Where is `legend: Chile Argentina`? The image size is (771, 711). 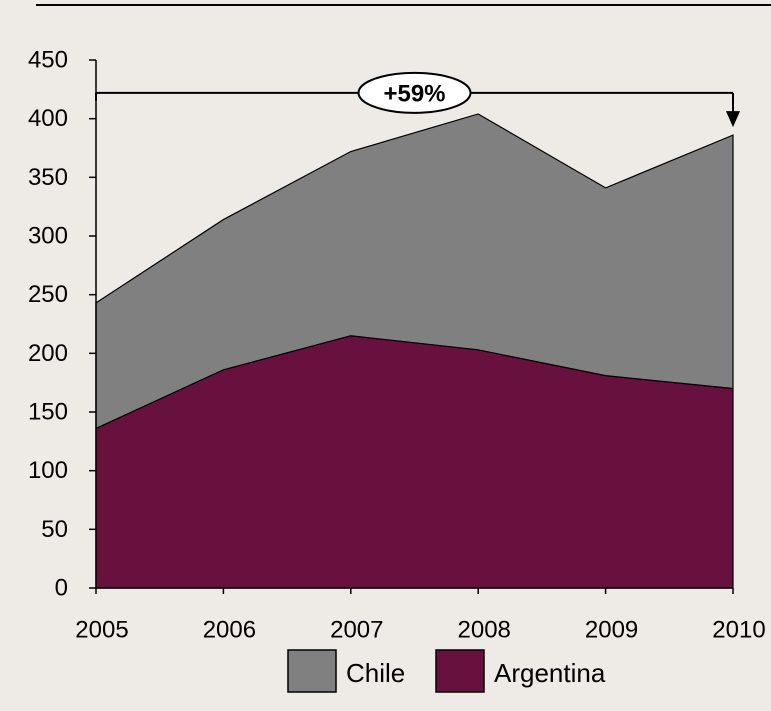
legend: Chile Argentina is located at coordinates (446, 671).